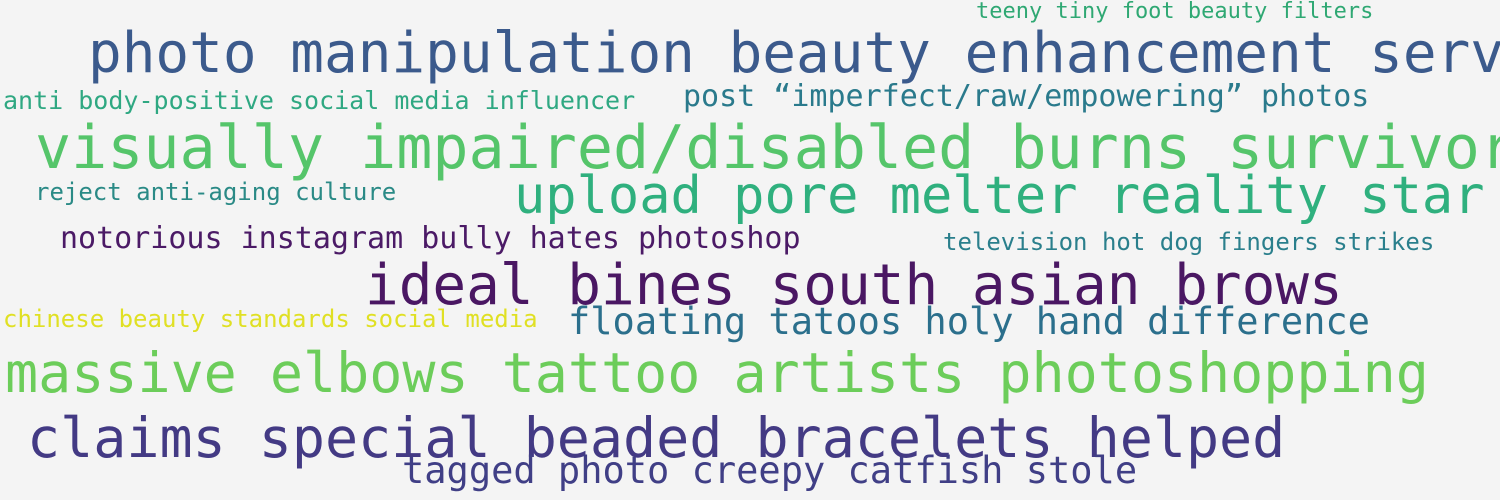 The width and height of the screenshot is (1500, 500). What do you see at coordinates (270, 319) in the screenshot?
I see `word-chinese-beauty-standards-social-media: chinese beauty standards social media` at bounding box center [270, 319].